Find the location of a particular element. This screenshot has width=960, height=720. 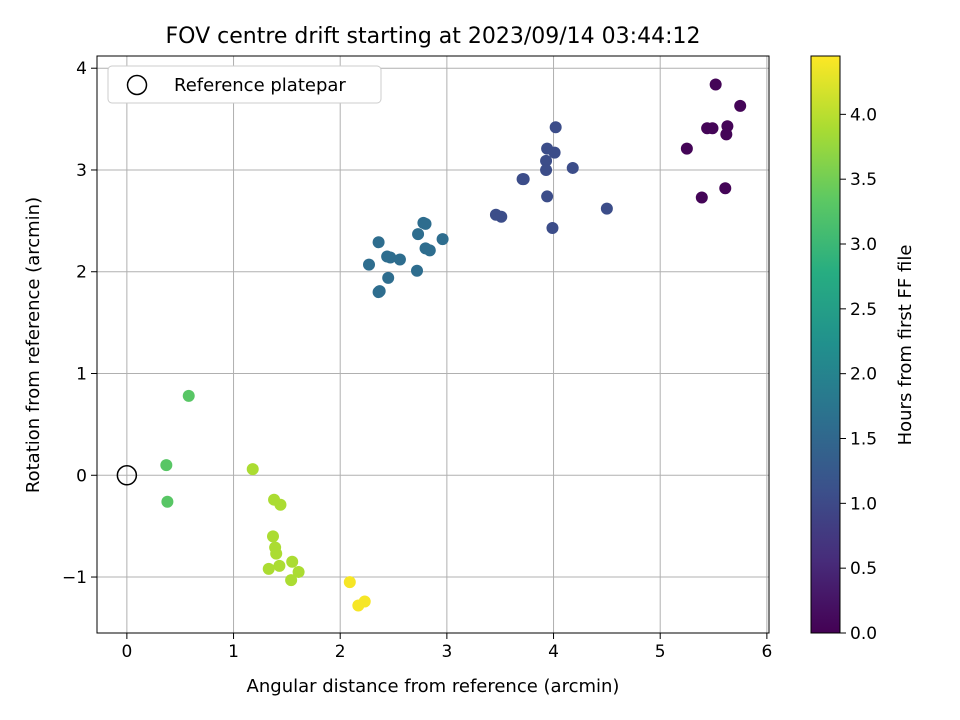

y-tick-label: 3 is located at coordinates (81, 171).